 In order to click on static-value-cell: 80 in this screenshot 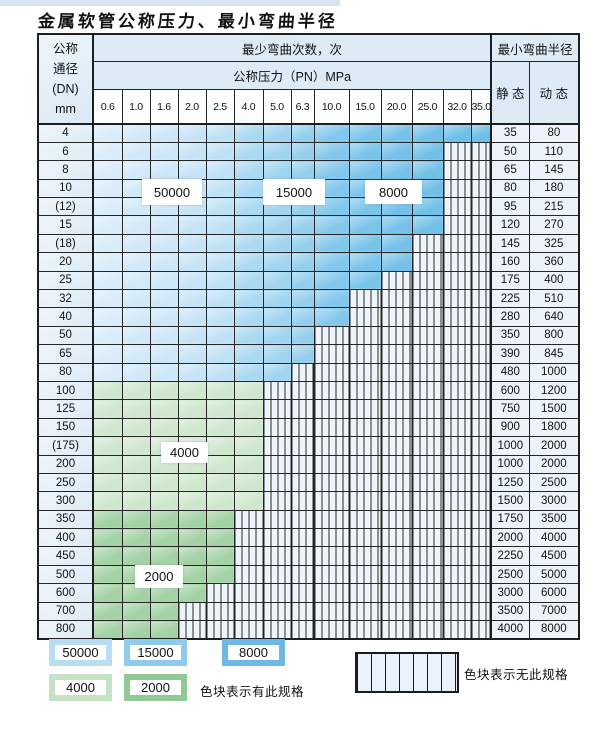, I will do `click(510, 188)`.